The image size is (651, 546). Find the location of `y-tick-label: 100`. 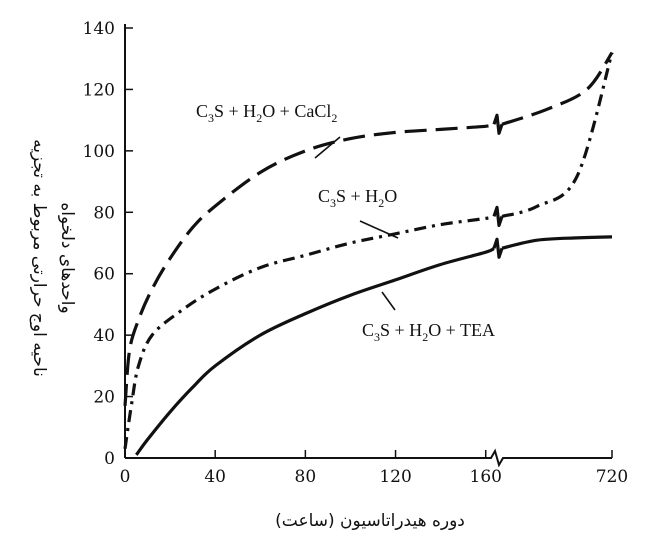

y-tick-label: 100 is located at coordinates (99, 152).